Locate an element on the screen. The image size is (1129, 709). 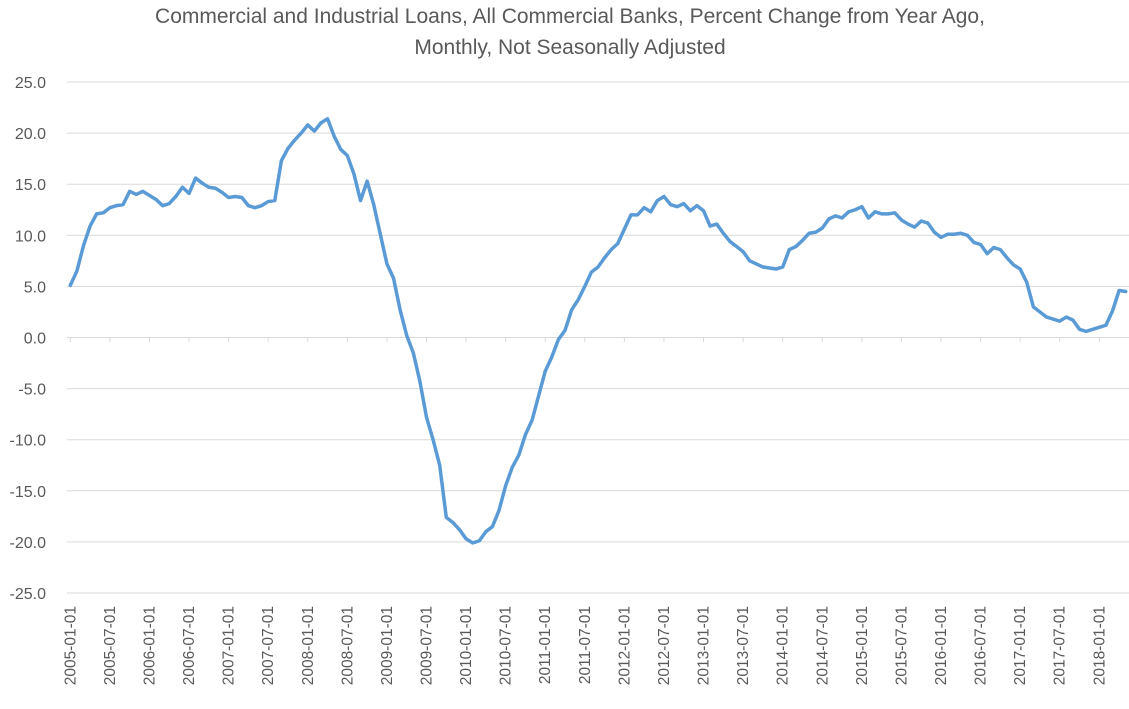
x-tick-label: 2006-01-01 is located at coordinates (149, 645).